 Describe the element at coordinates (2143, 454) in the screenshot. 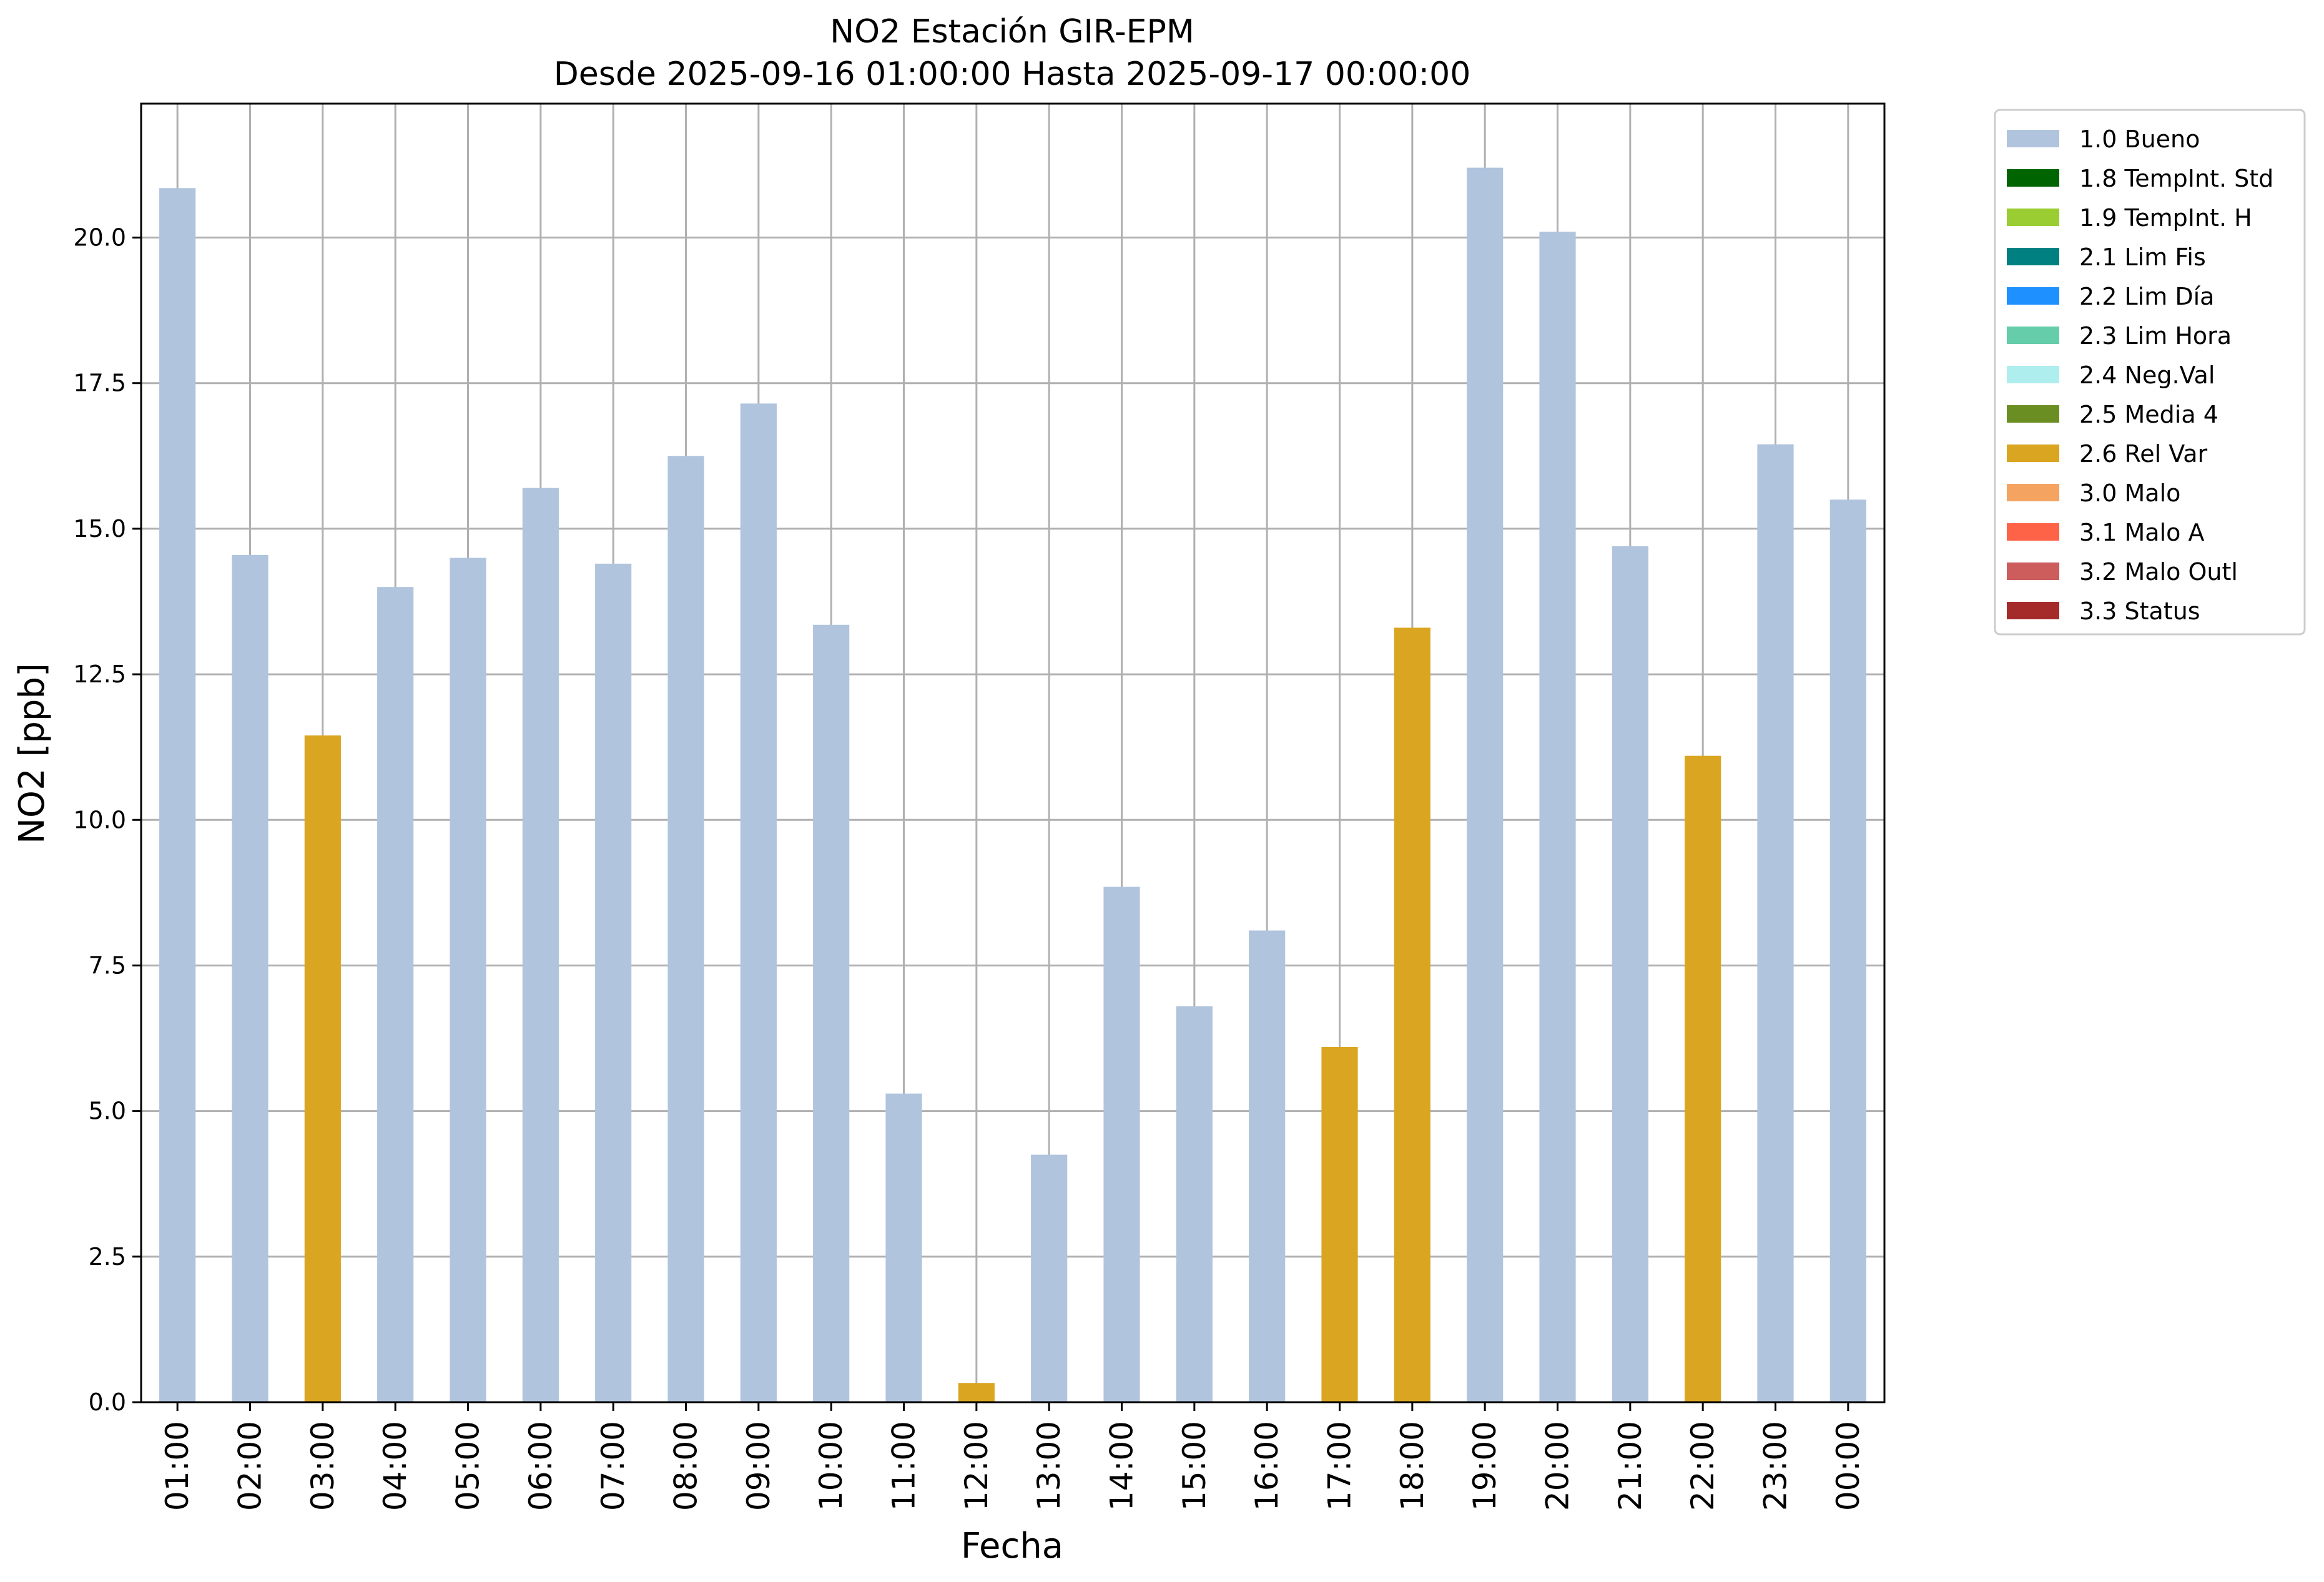

I see `legend-label: 2.6 Rel Var` at that location.